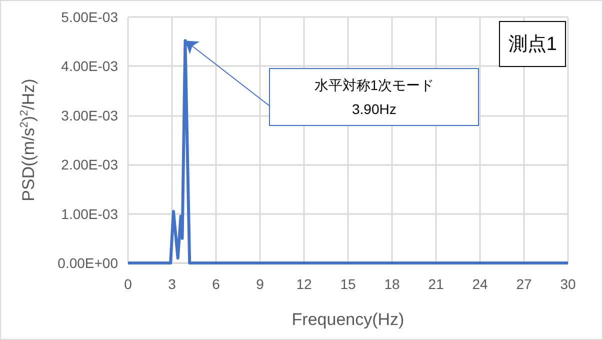 The width and height of the screenshot is (603, 340). I want to click on y-tick-label: 3.00E-03, so click(89, 115).